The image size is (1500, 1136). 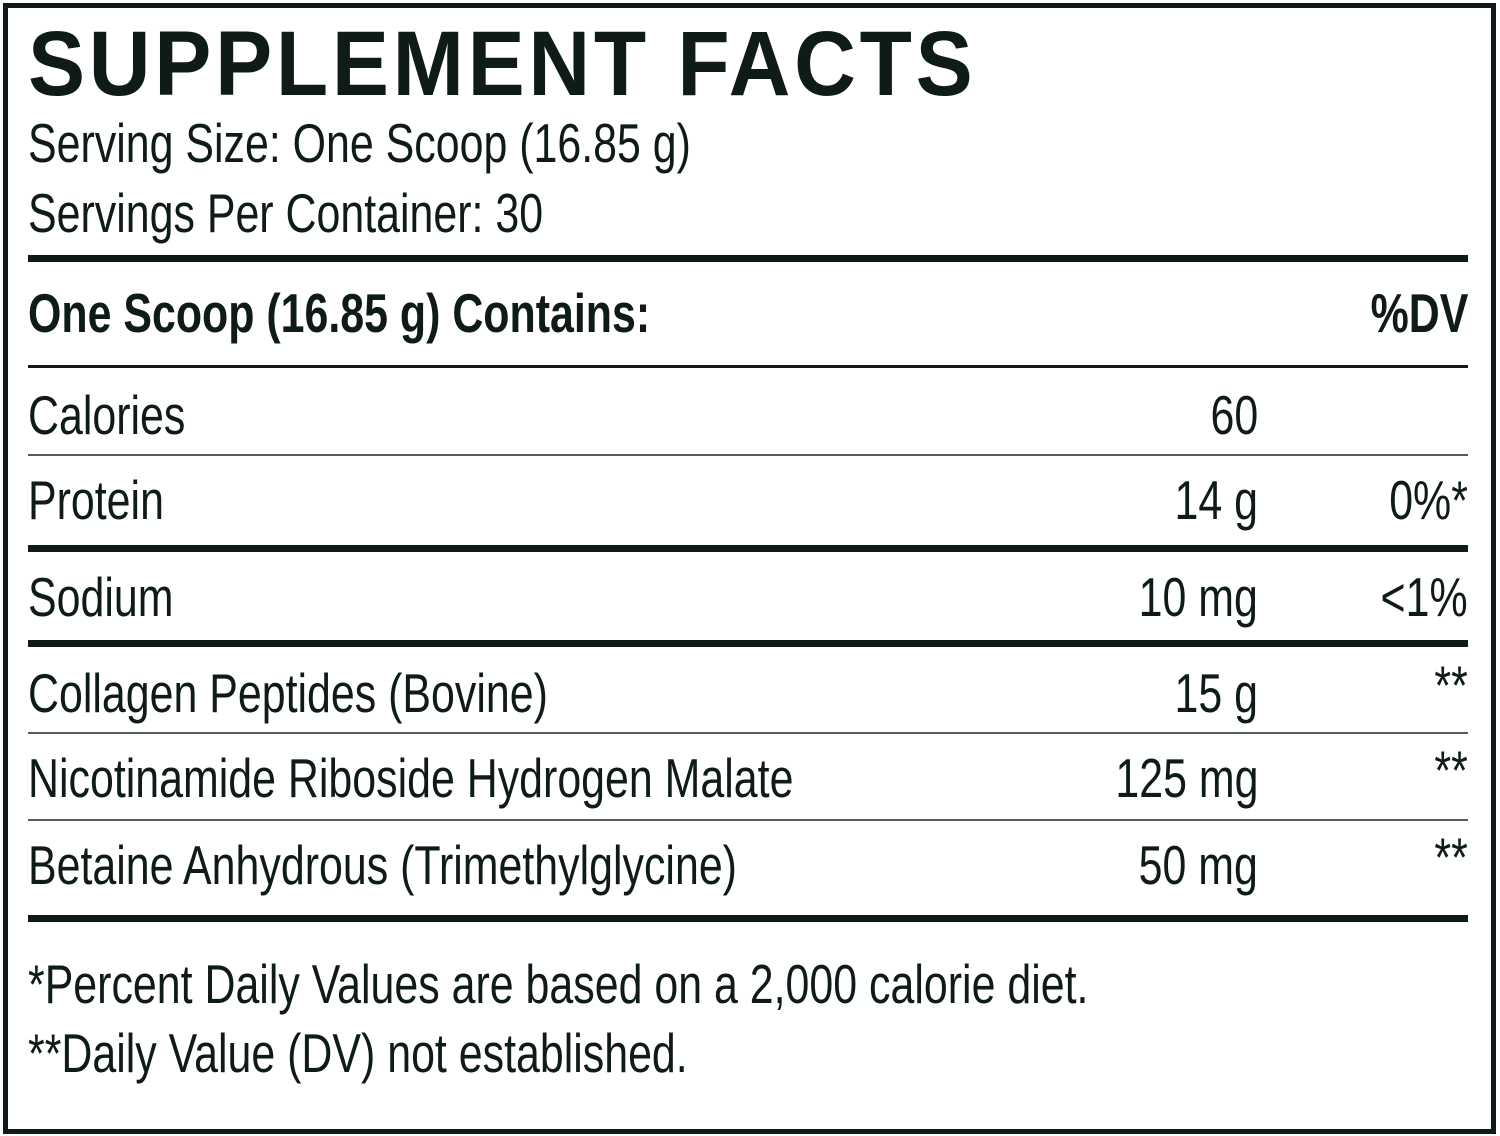 I want to click on row-name: Protein, so click(x=96, y=500).